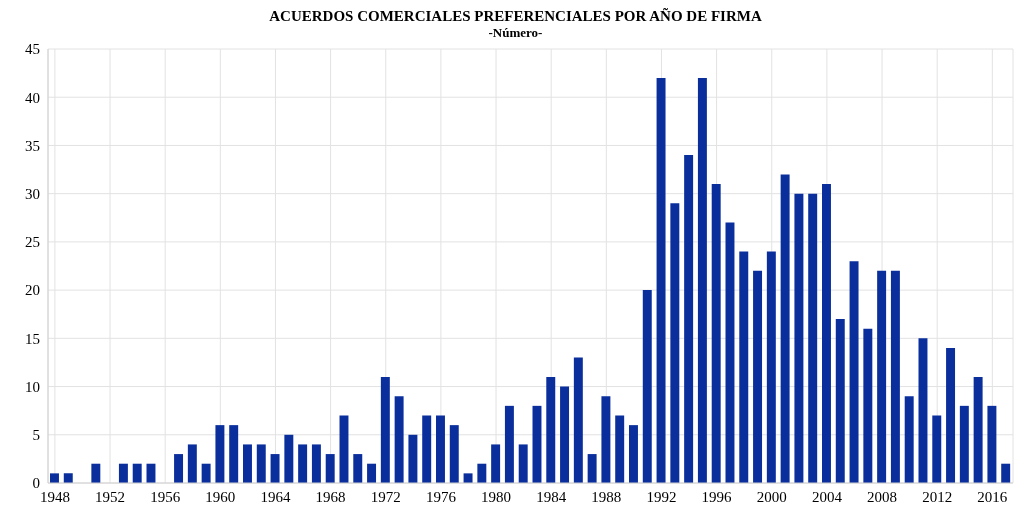 This screenshot has width=1031, height=529. Describe the element at coordinates (937, 496) in the screenshot. I see `x-tick-label: 2012` at that location.